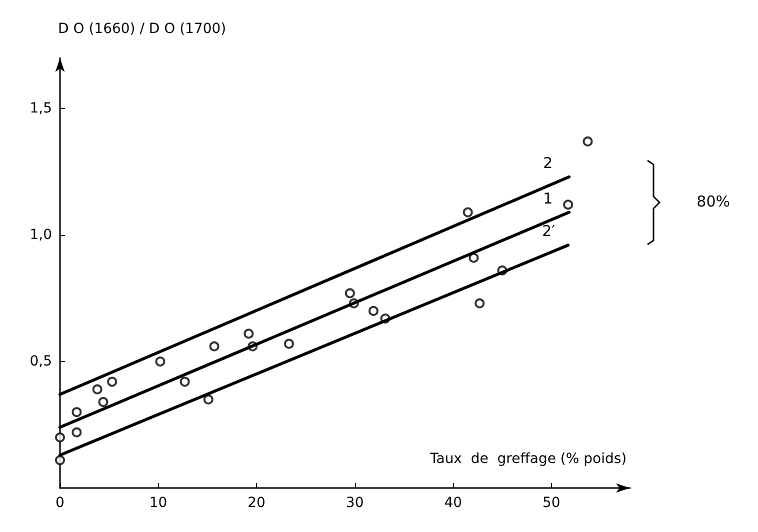 The height and width of the screenshot is (532, 758). What do you see at coordinates (548, 198) in the screenshot?
I see `series-label: 1` at bounding box center [548, 198].